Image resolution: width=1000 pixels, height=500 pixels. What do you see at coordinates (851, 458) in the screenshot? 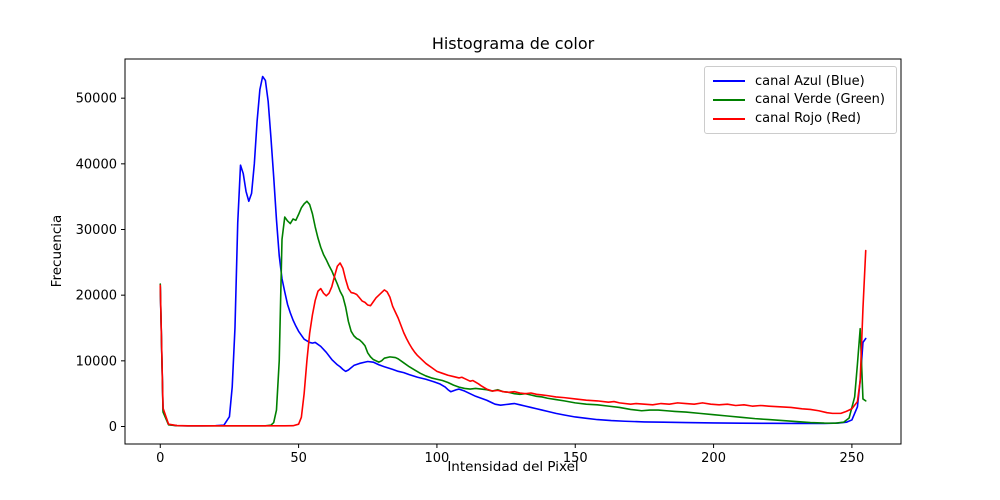
I see `x-tick-label: 250` at bounding box center [851, 458].